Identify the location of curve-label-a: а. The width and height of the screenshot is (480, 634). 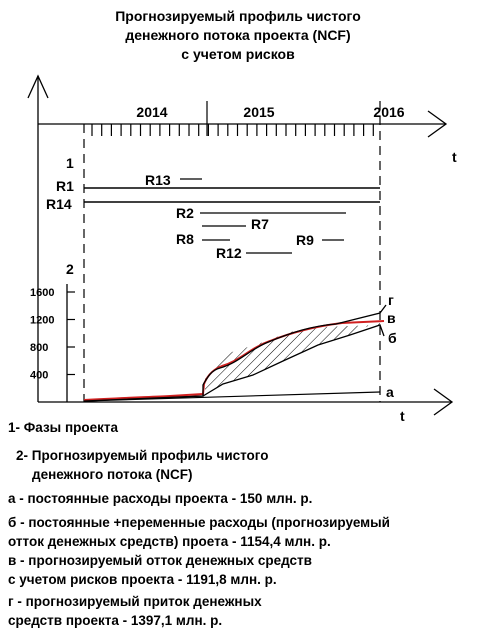
(390, 392).